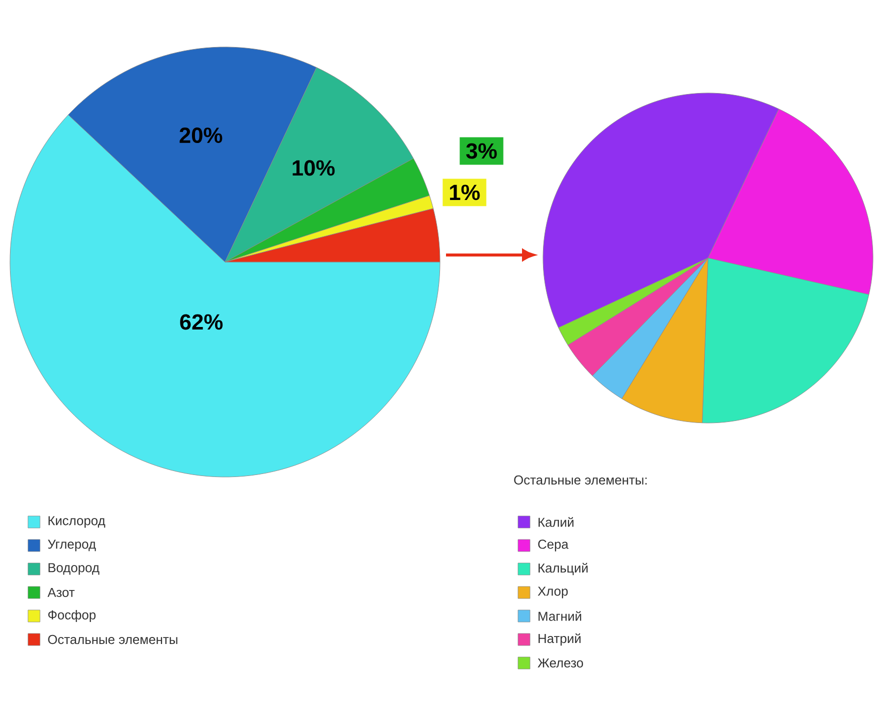  What do you see at coordinates (560, 616) in the screenshot?
I see `legend-label: Магний` at bounding box center [560, 616].